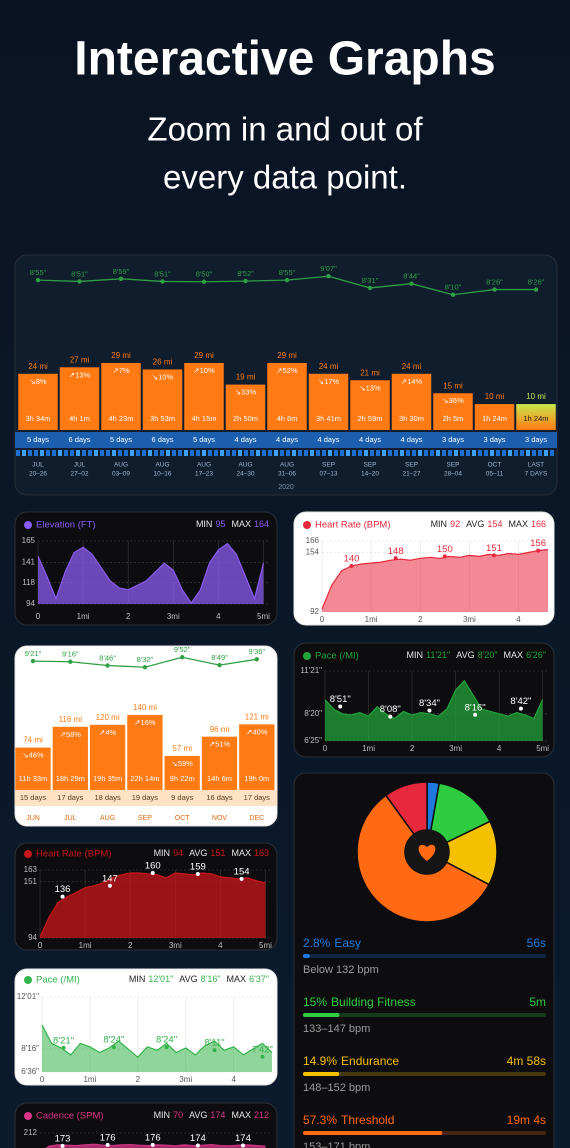  I want to click on change-label: ↗40%, so click(257, 731).